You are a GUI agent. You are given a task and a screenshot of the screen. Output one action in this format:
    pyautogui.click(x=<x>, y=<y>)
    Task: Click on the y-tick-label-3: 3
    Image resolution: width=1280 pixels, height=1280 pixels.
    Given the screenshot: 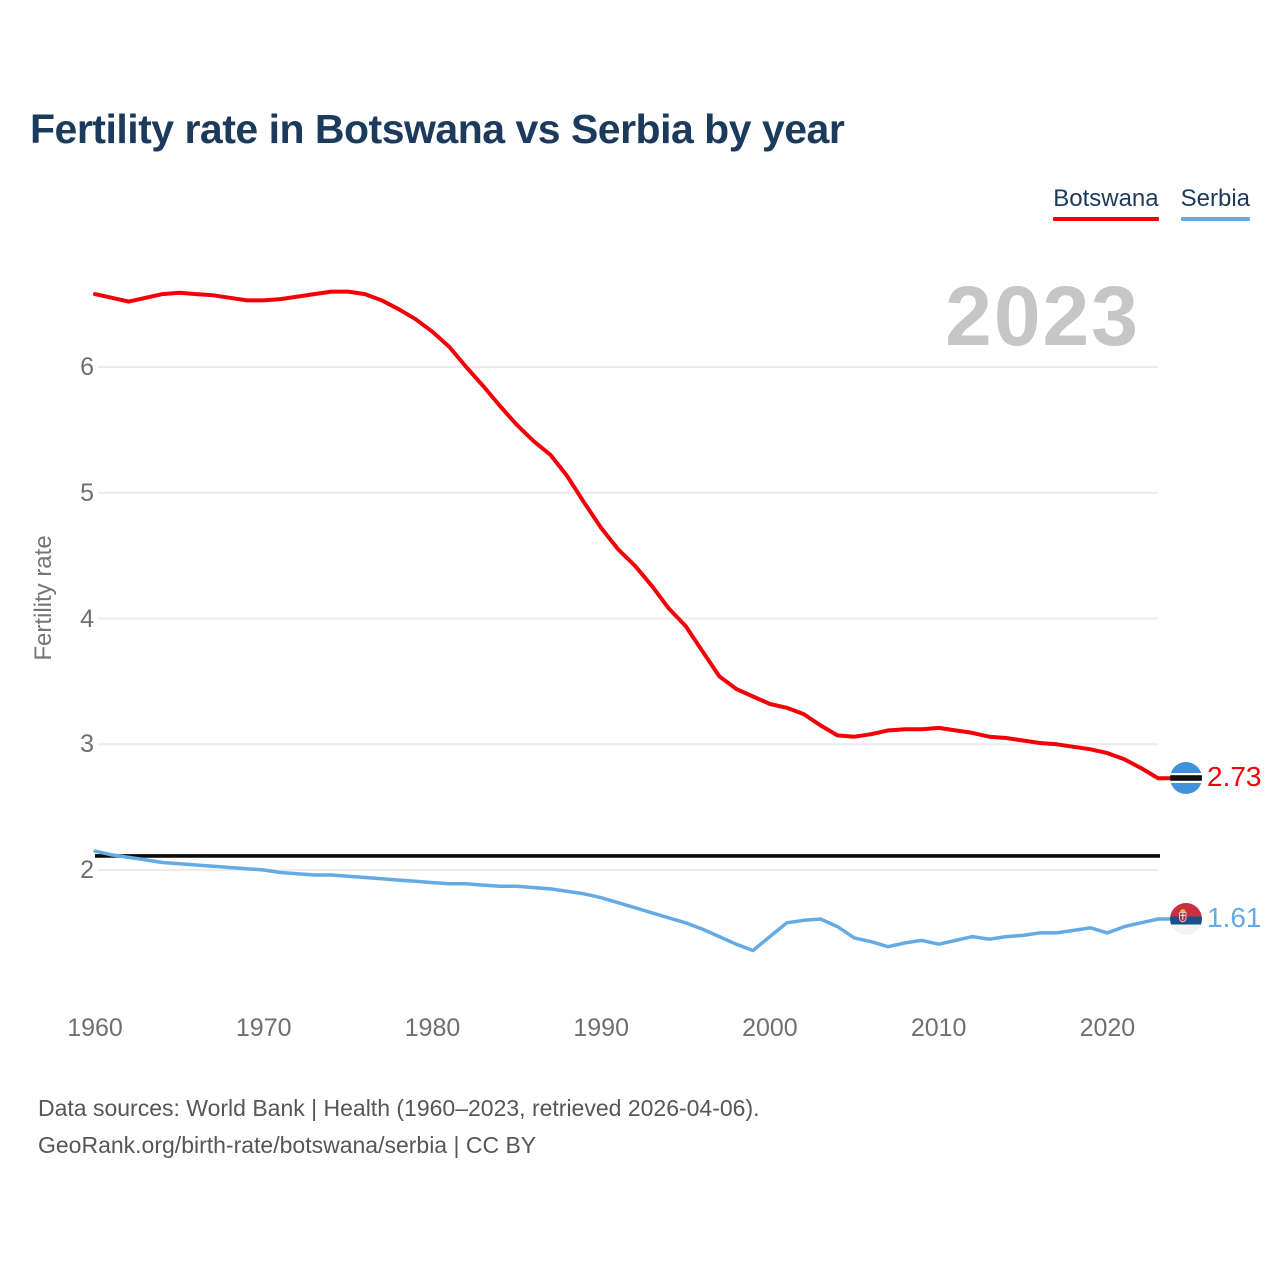 What is the action you would take?
    pyautogui.click(x=87, y=744)
    